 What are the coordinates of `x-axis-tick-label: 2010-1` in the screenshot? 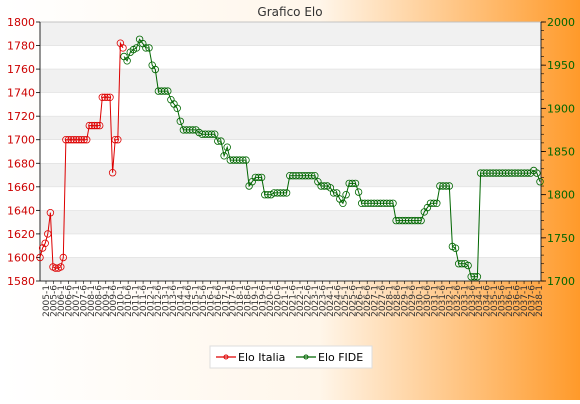 It's located at (122, 301).